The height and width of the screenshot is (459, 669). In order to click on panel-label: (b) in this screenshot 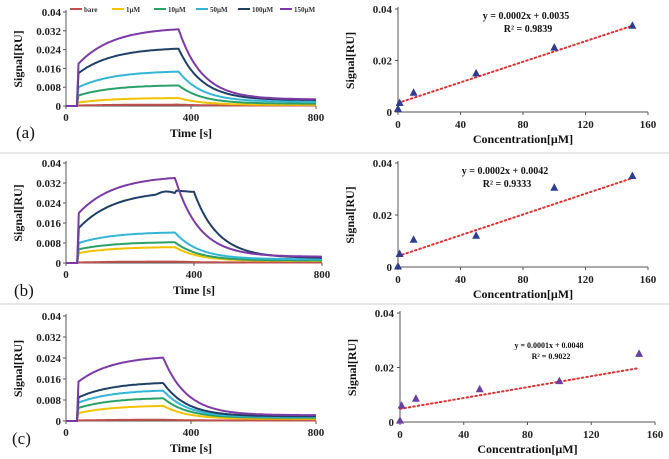, I will do `click(24, 290)`.